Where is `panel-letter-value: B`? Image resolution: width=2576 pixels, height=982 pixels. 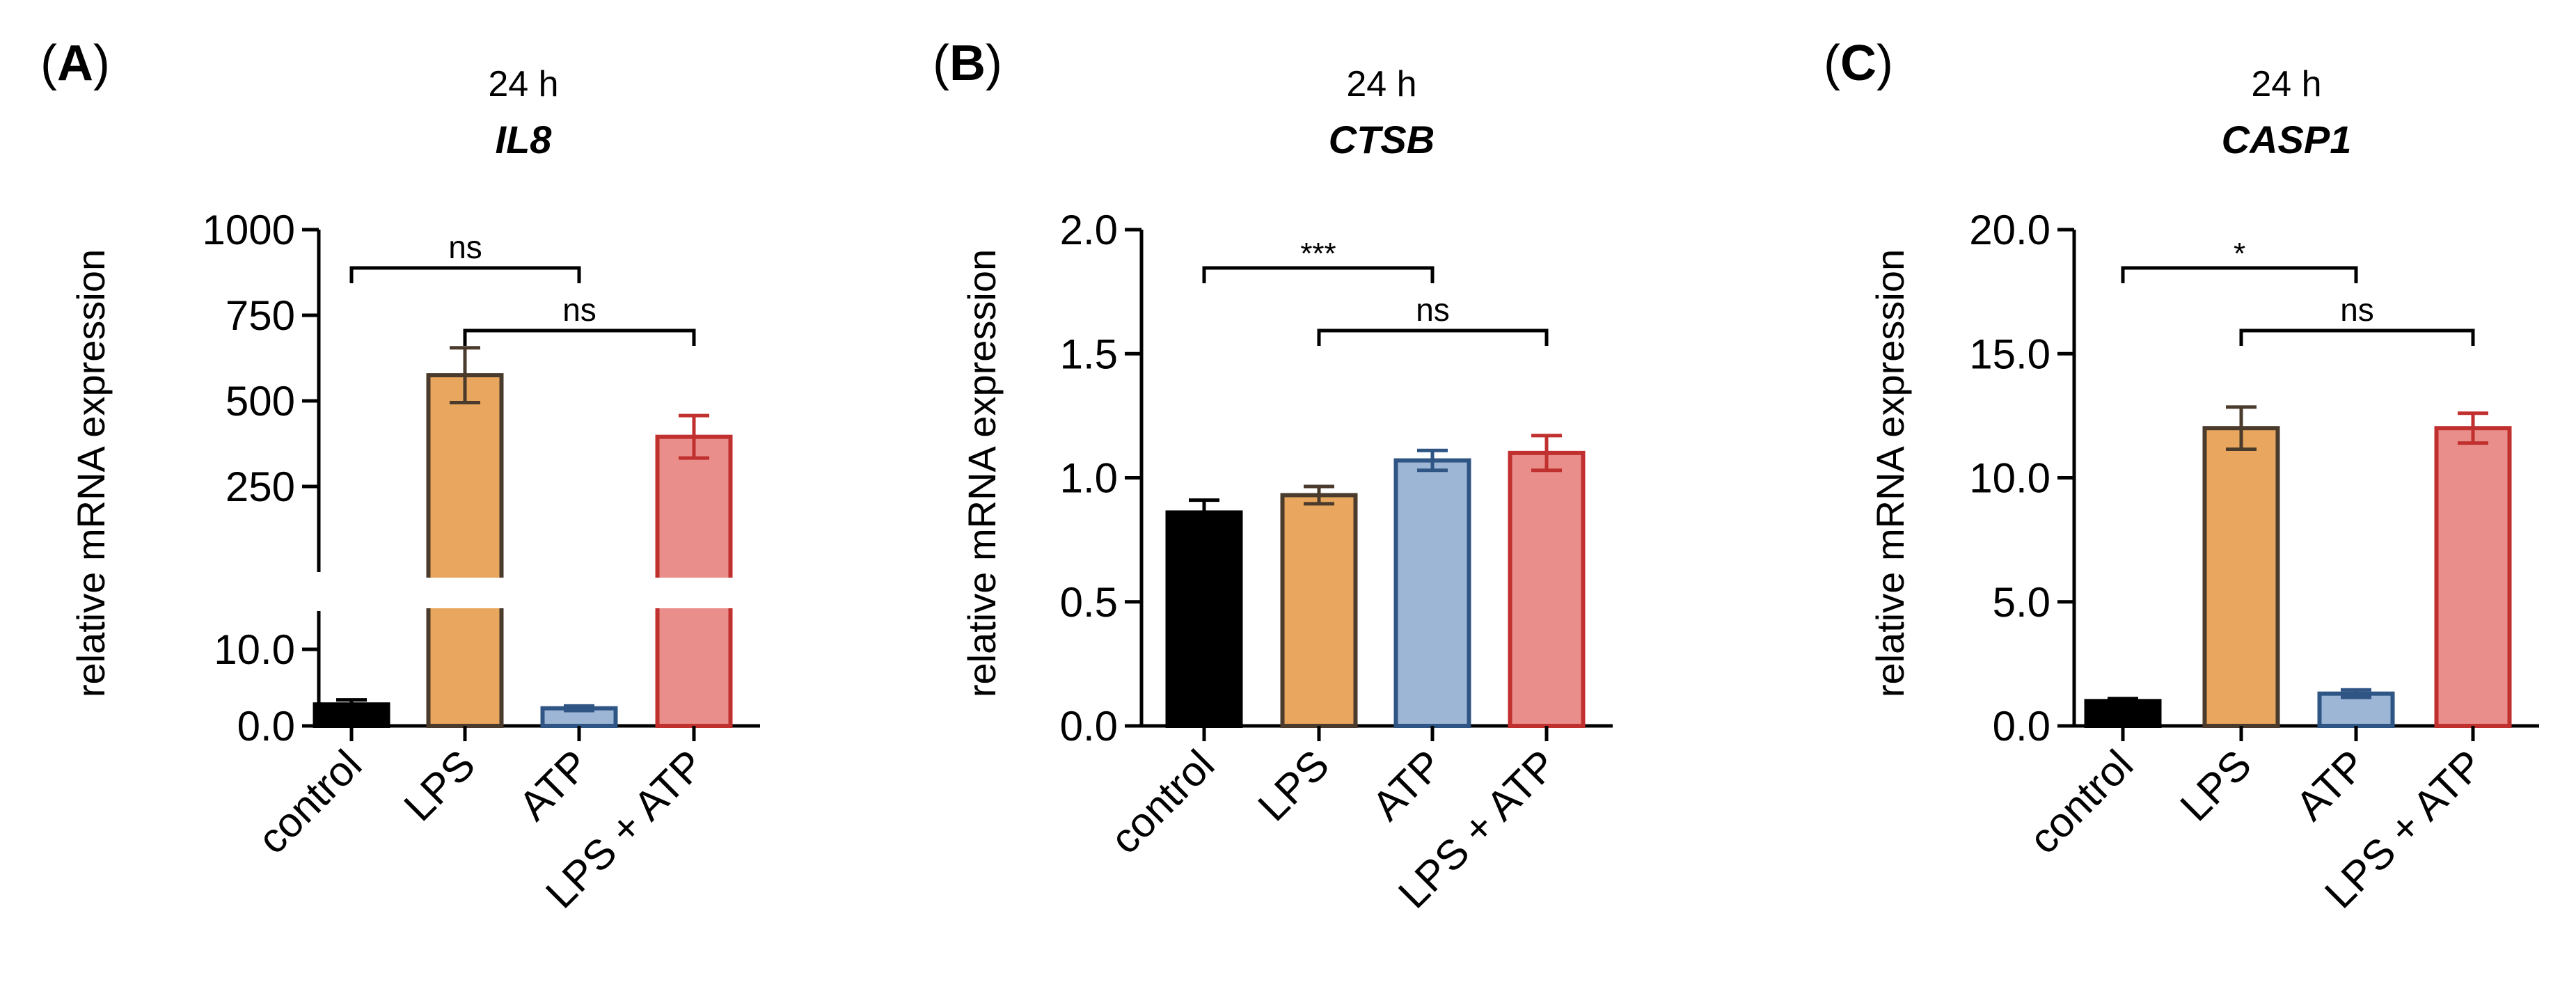 panel-letter-value: B is located at coordinates (967, 63).